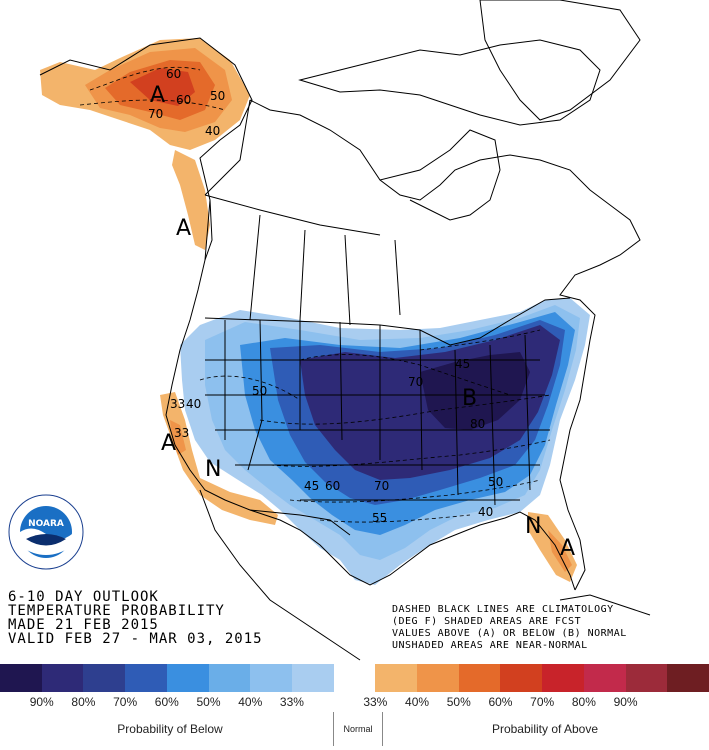  I want to click on legend-color-bar, so click(354, 678).